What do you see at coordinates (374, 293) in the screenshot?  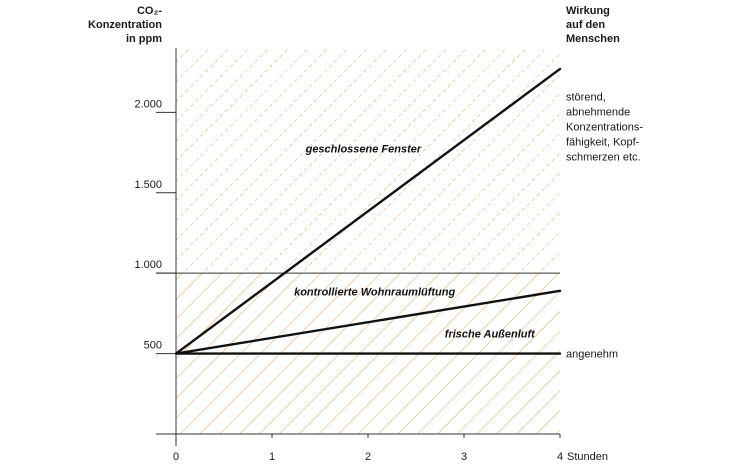 I see `series-label: kontrollierte Wohnraumlüftung` at bounding box center [374, 293].